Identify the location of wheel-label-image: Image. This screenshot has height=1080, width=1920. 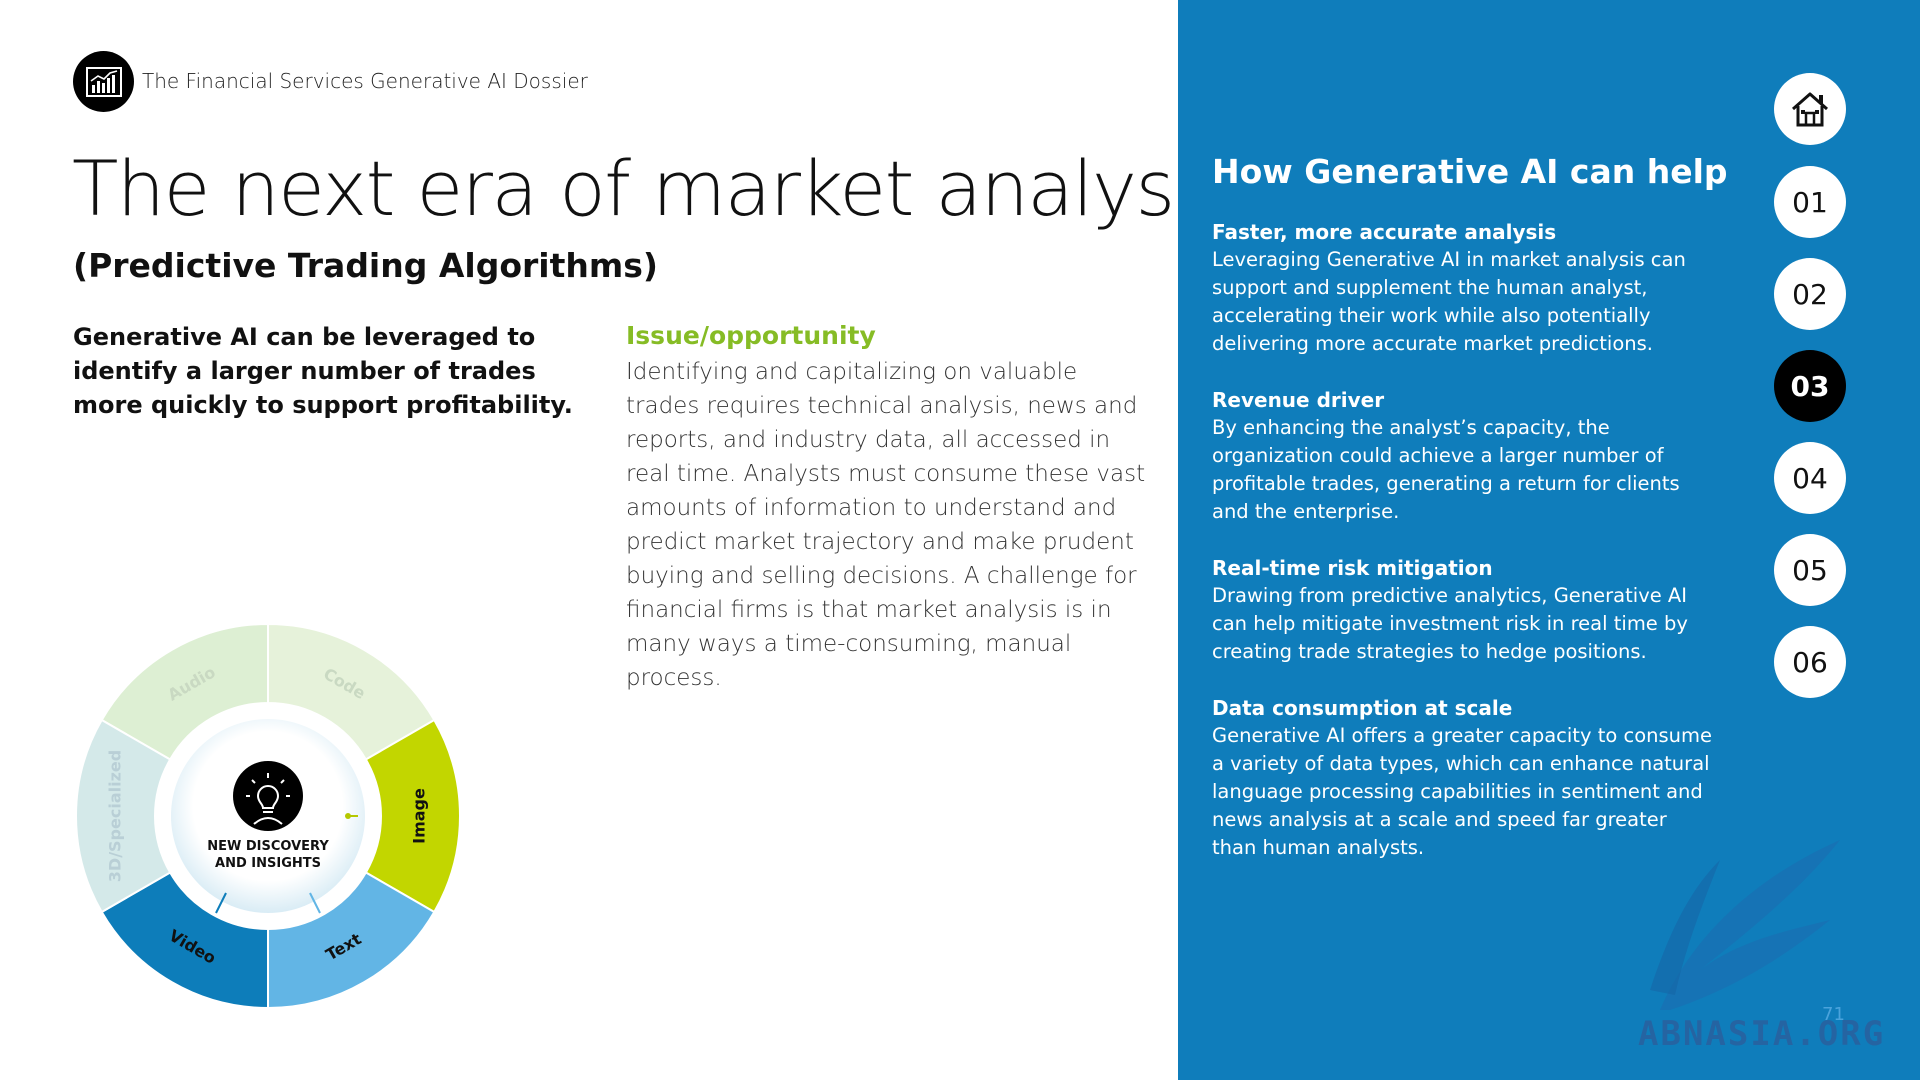
(419, 816).